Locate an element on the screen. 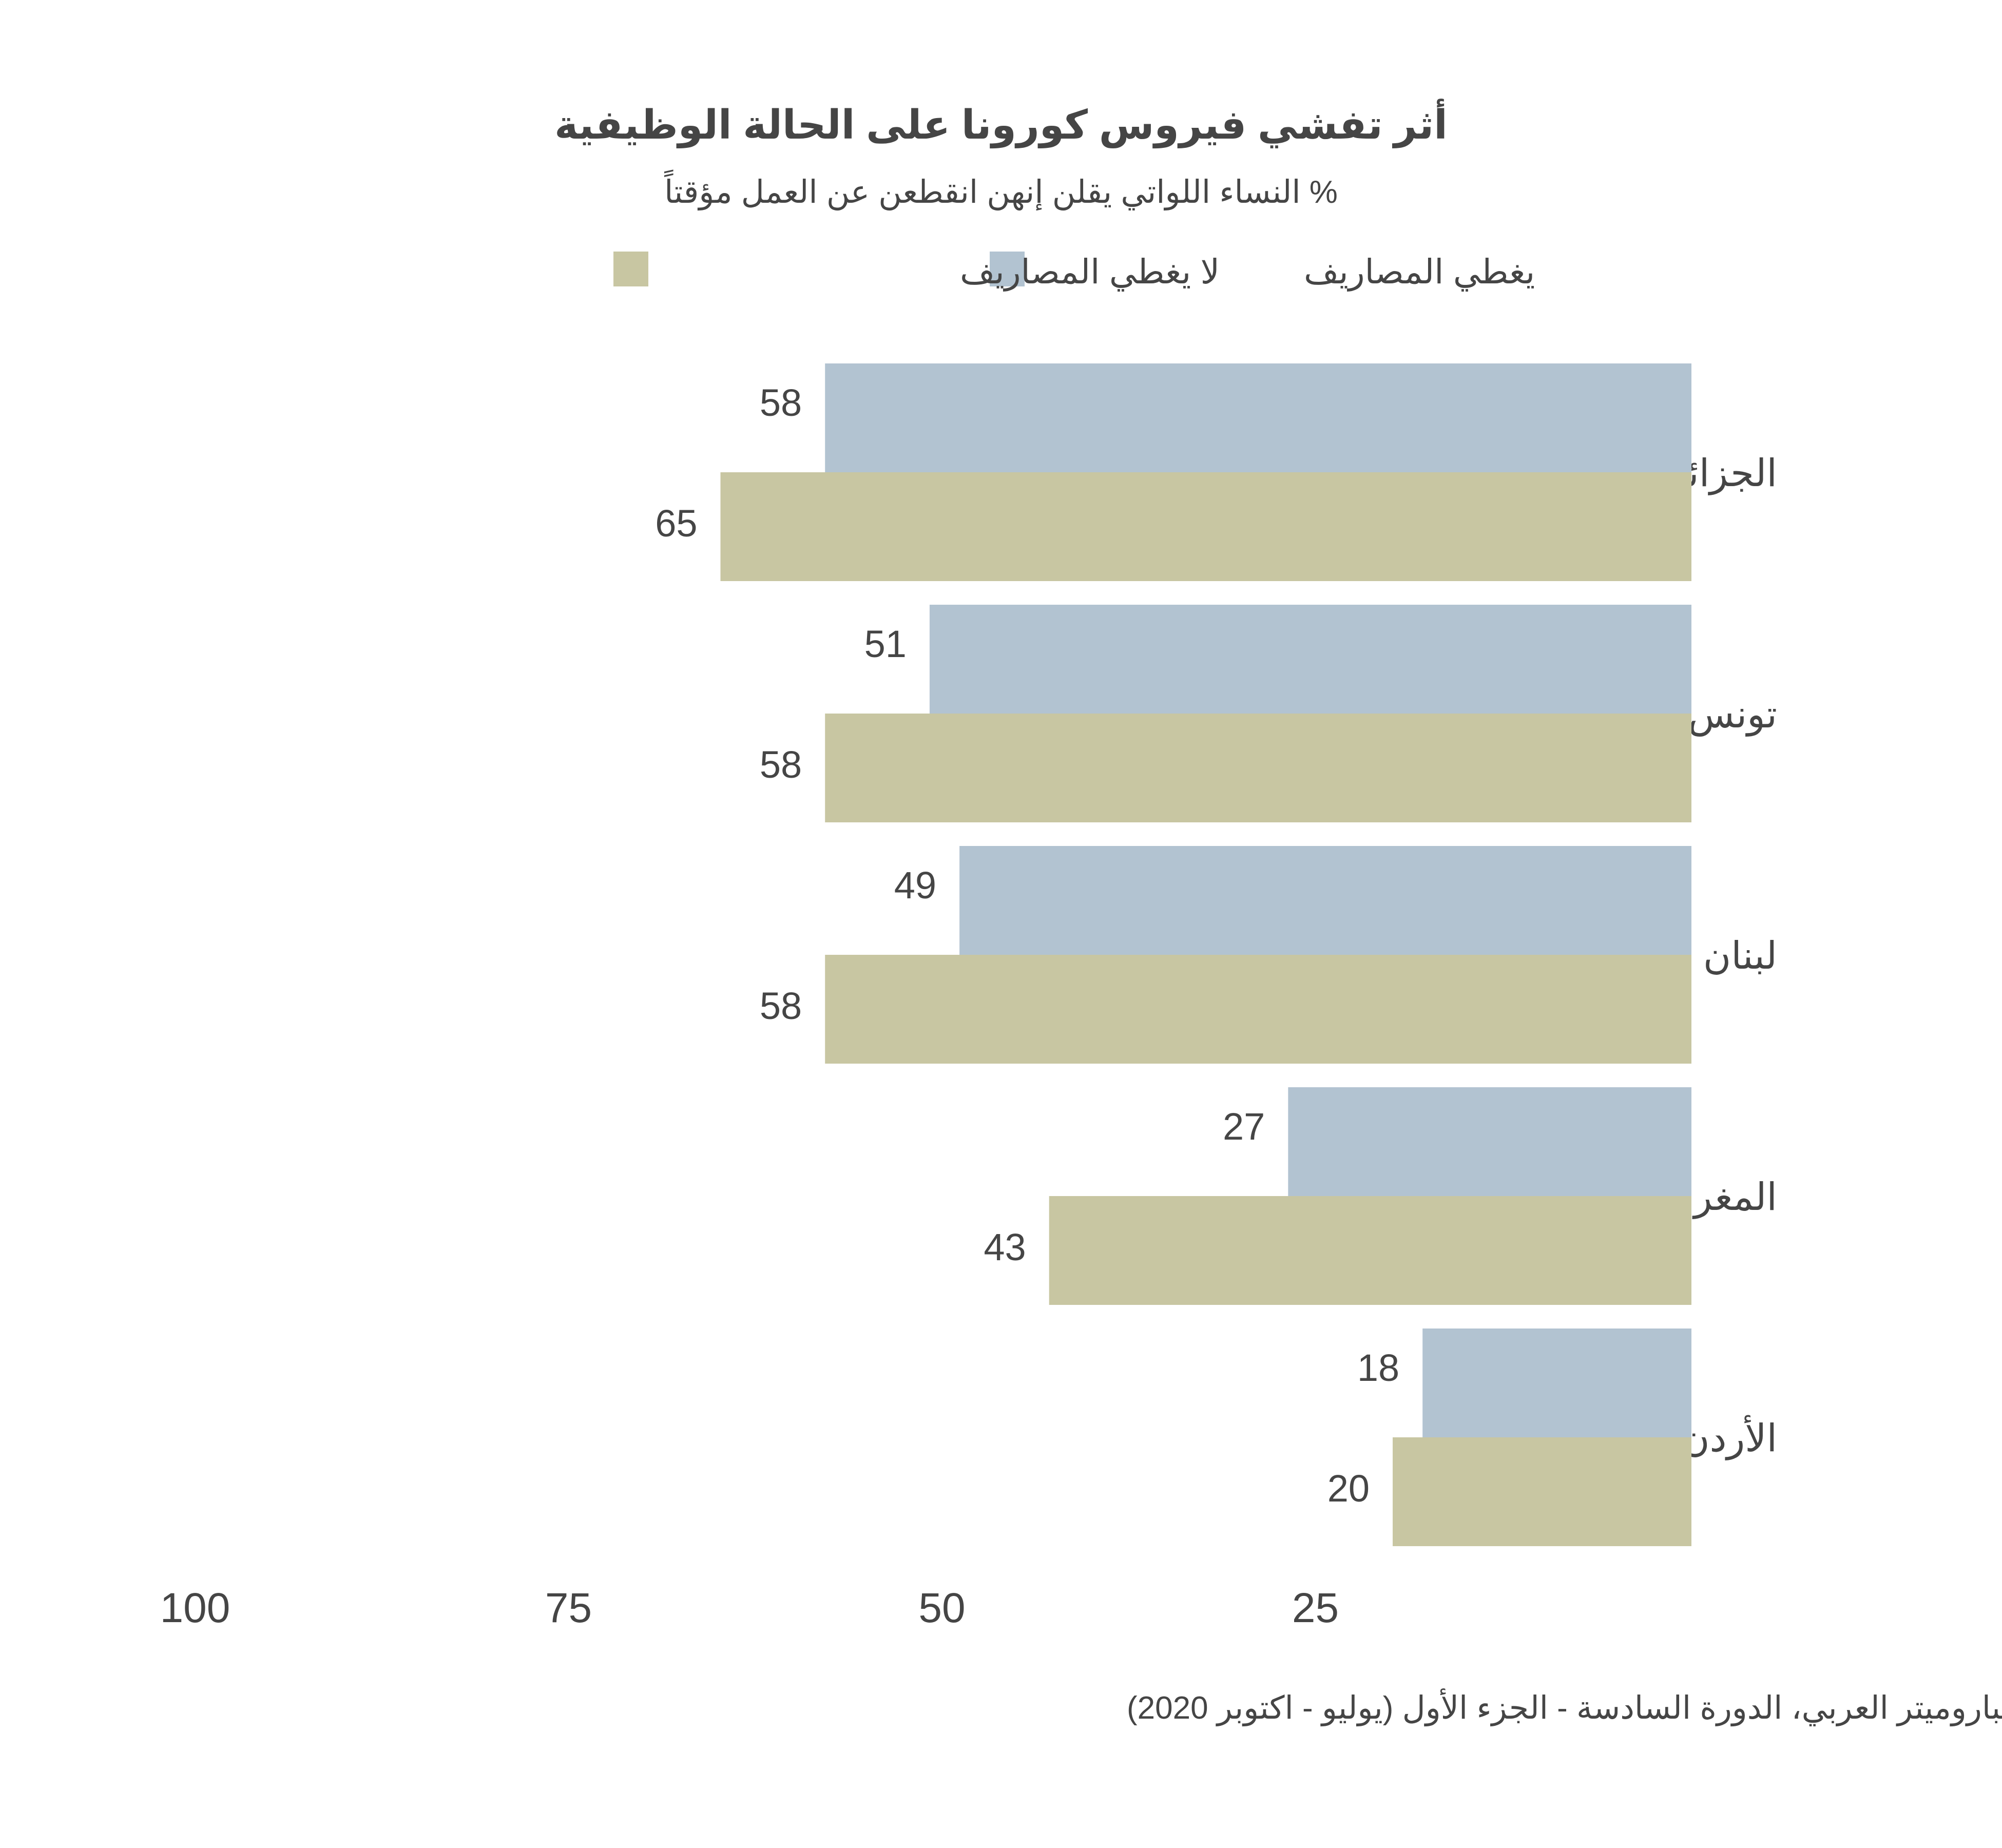 Image resolution: width=2002 pixels, height=1848 pixels. data-label: 51 is located at coordinates (885, 644).